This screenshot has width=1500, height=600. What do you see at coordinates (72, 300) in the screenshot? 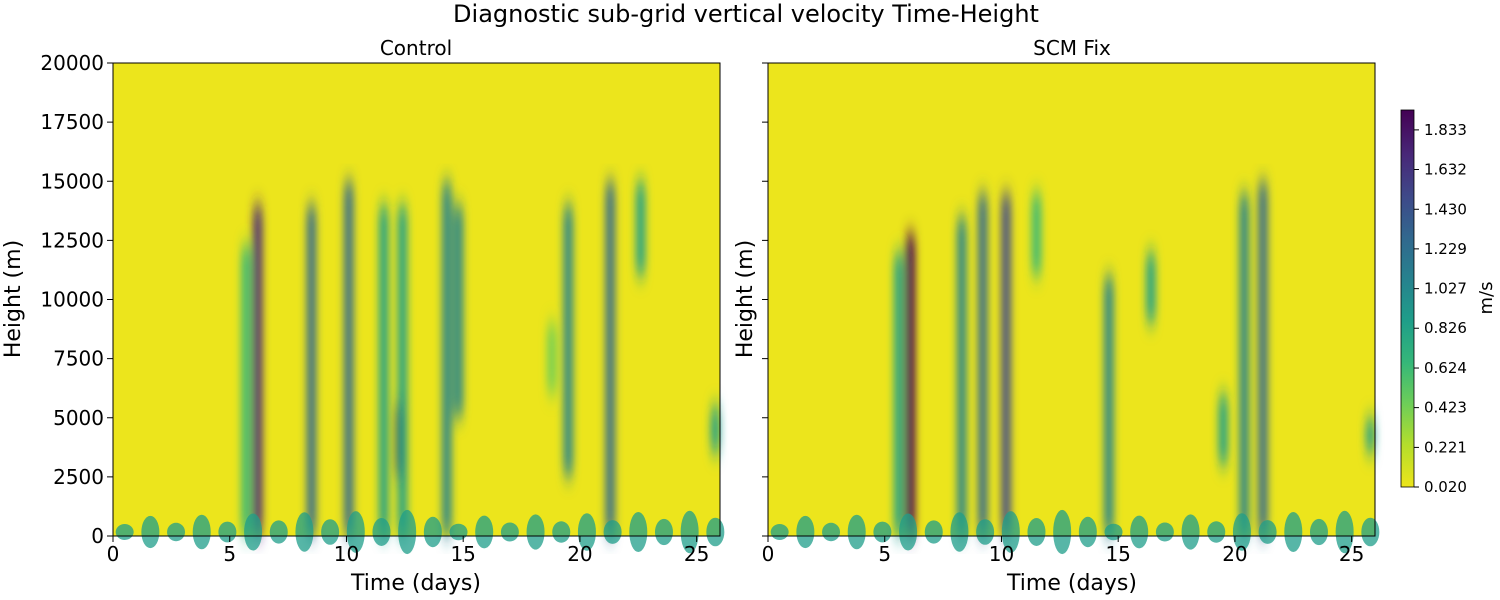
I see `y-tick-label: 10000` at bounding box center [72, 300].